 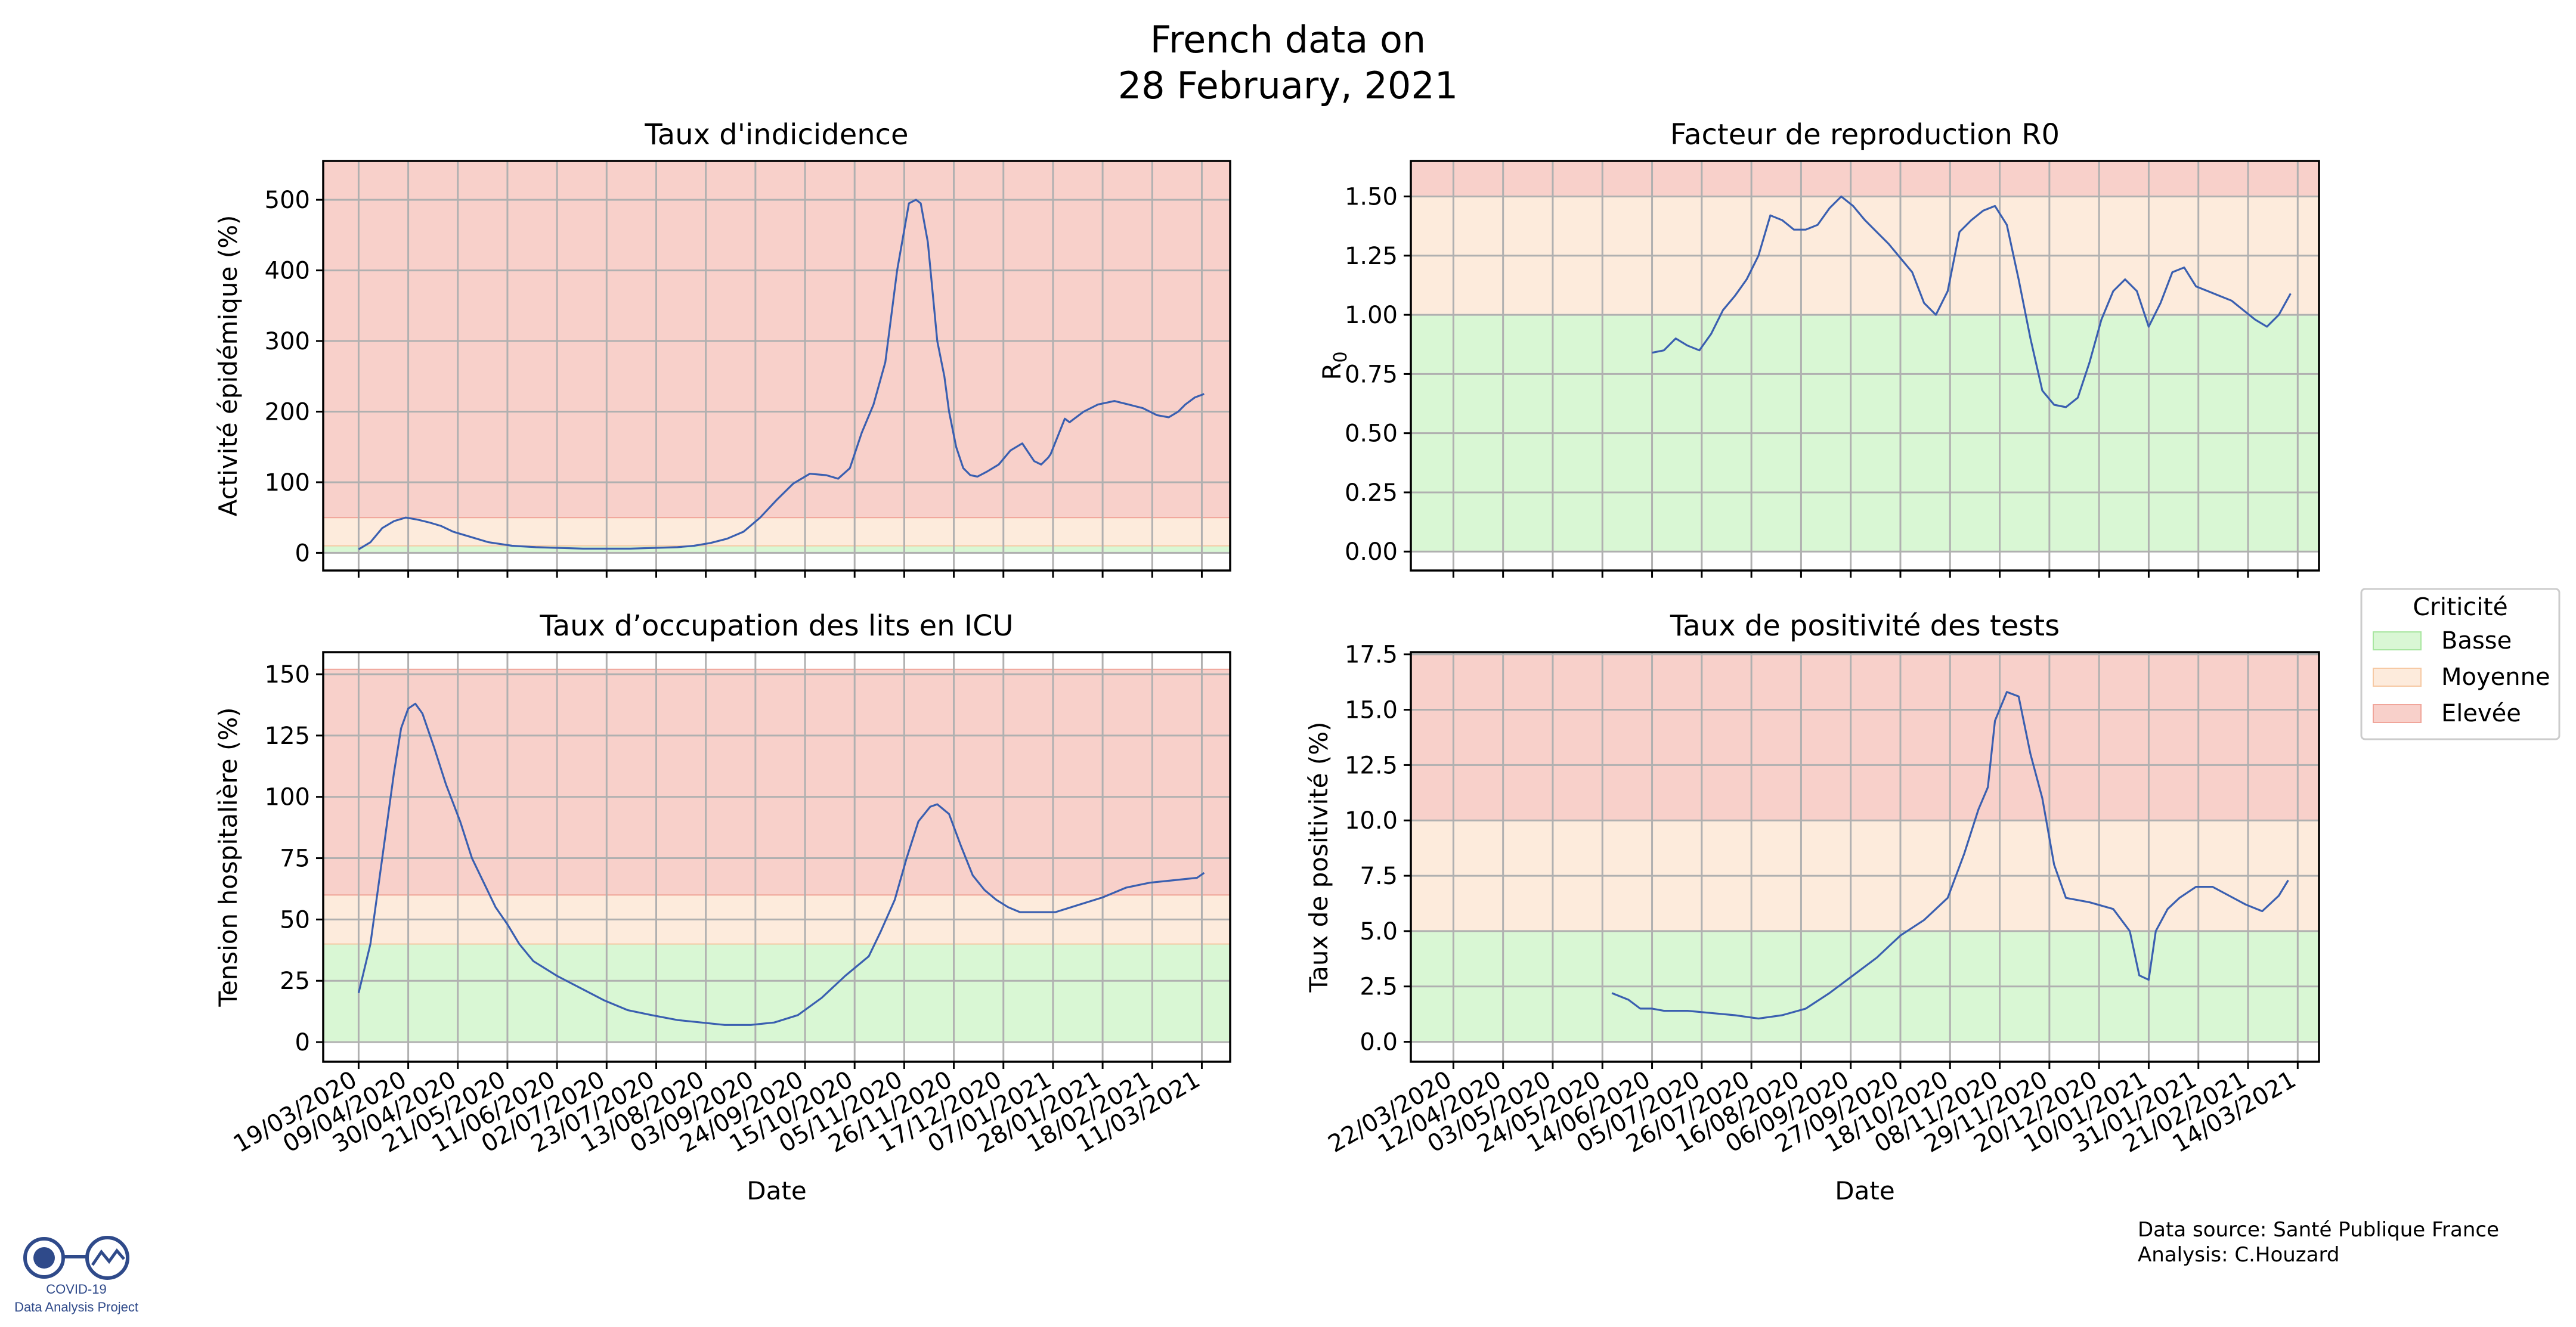 What do you see at coordinates (76, 1307) in the screenshot?
I see `logo-line2: Data Analysis Project` at bounding box center [76, 1307].